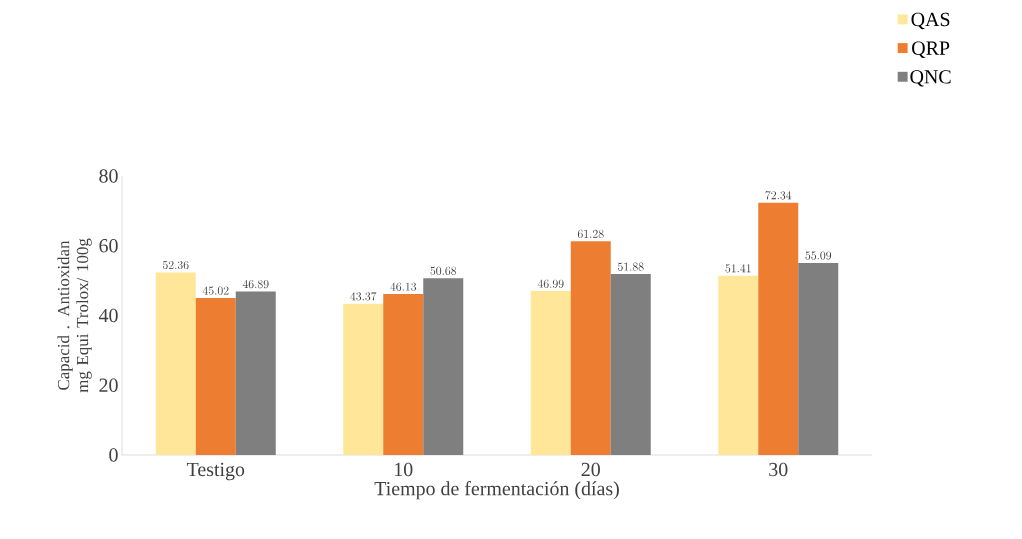  I want to click on data-label: 46. 13, so click(403, 286).